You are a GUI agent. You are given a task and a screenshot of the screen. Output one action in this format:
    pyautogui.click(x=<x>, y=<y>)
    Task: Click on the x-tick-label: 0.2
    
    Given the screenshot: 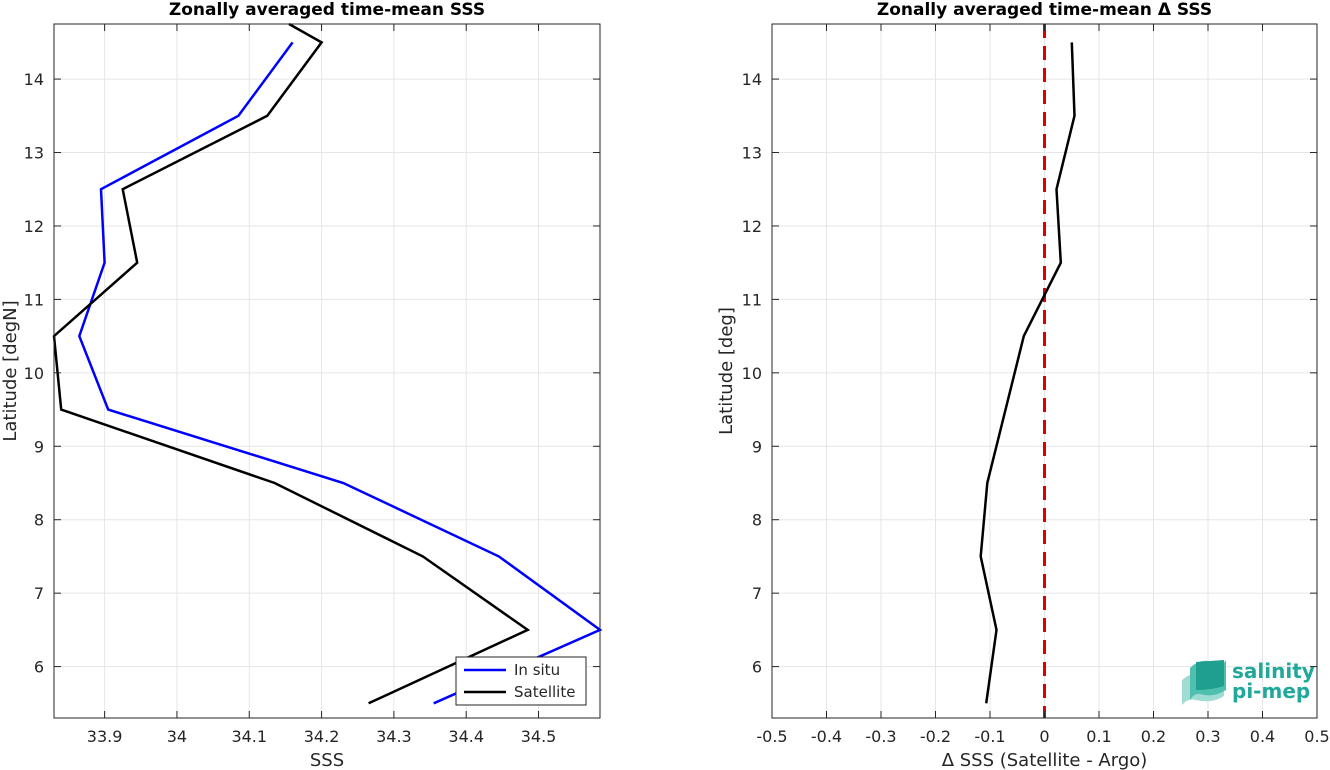 What is the action you would take?
    pyautogui.click(x=1153, y=736)
    